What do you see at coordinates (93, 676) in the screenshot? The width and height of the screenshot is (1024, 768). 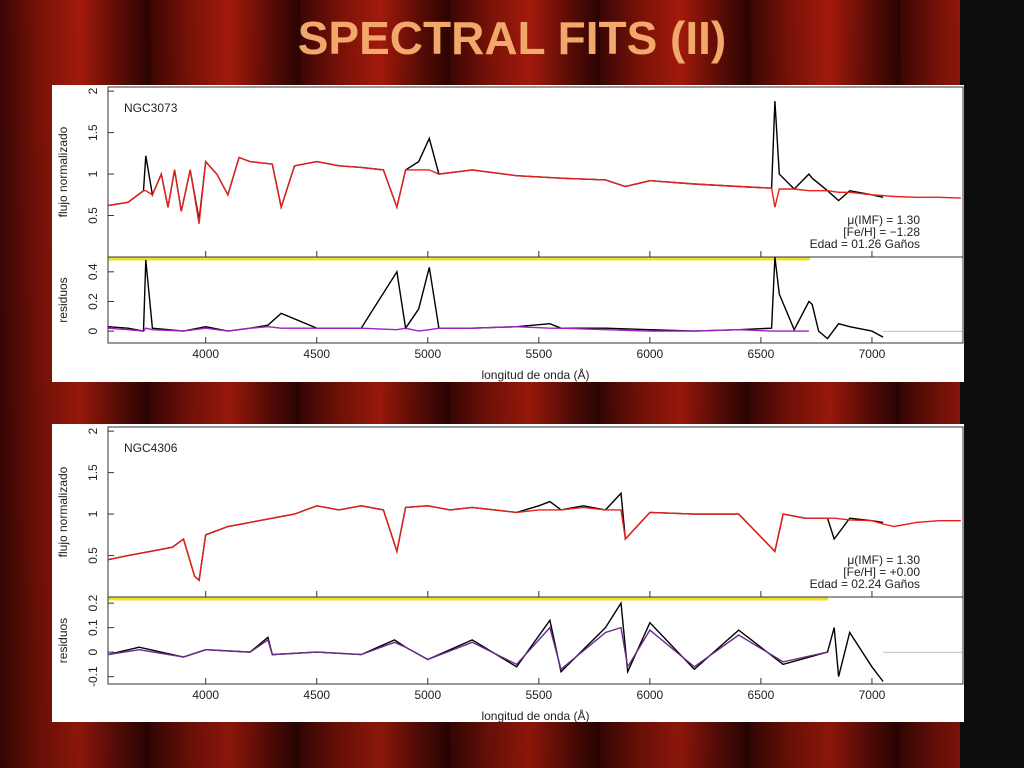 I see `y-tick-label: -0.1` at bounding box center [93, 676].